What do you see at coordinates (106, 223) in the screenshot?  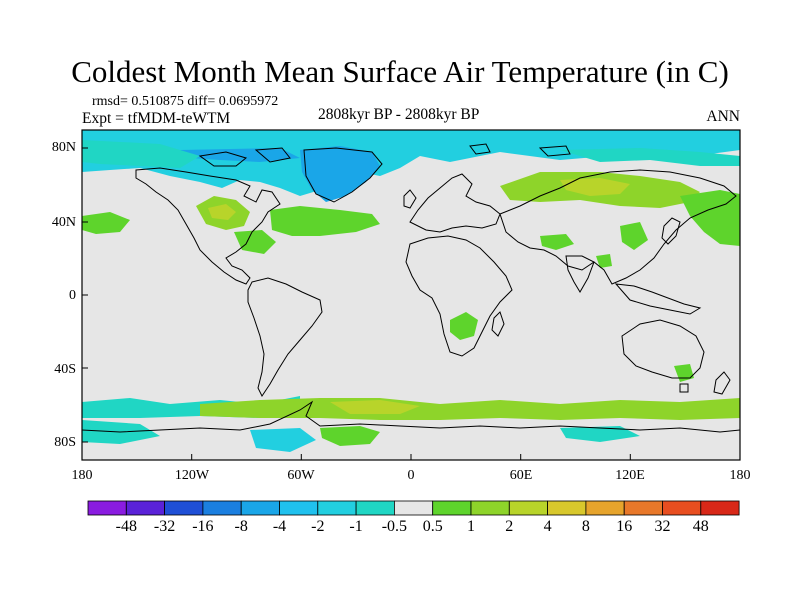 I see `anomaly-pacific-green` at bounding box center [106, 223].